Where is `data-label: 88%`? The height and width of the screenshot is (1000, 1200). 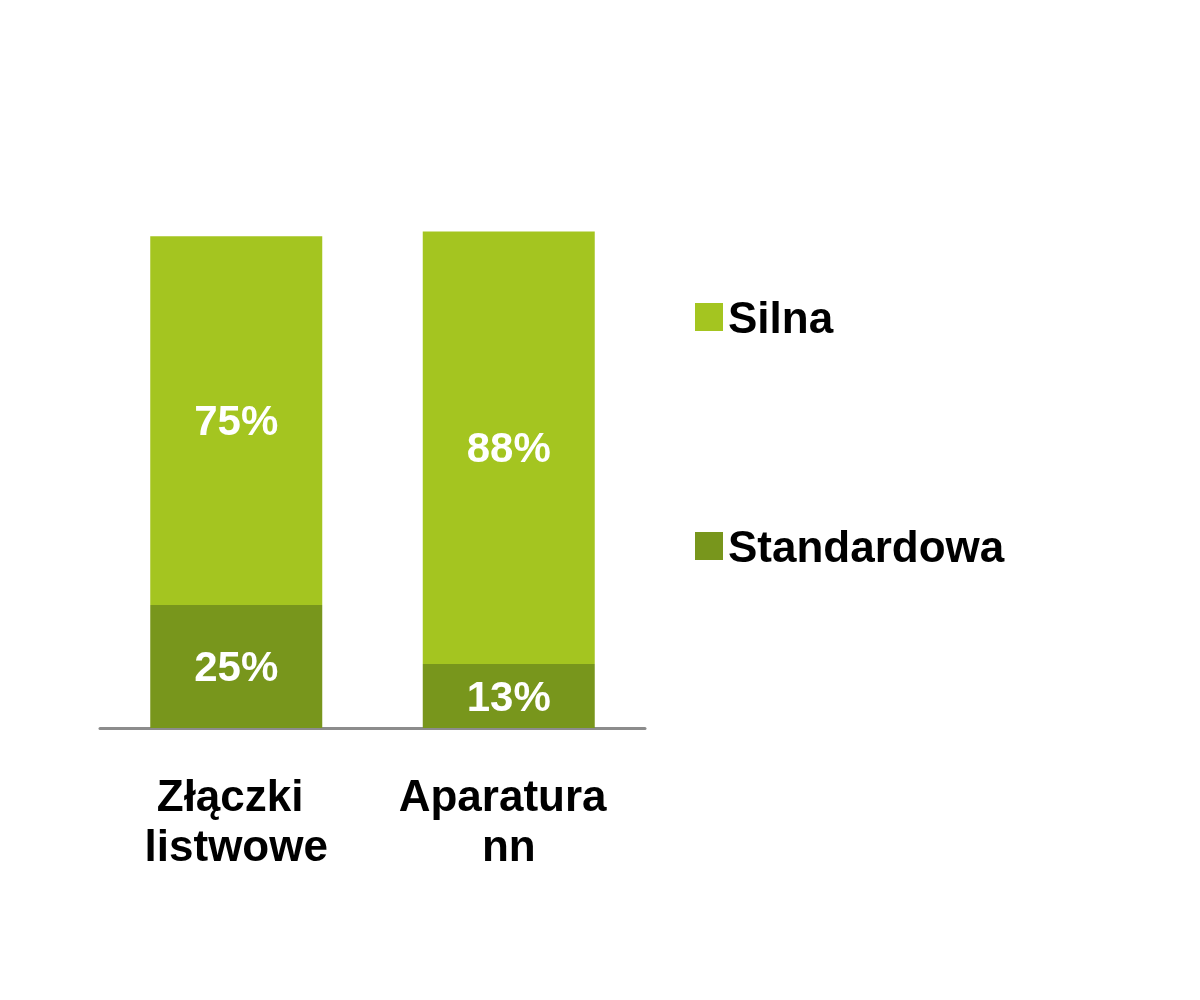
data-label: 88% is located at coordinates (508, 448).